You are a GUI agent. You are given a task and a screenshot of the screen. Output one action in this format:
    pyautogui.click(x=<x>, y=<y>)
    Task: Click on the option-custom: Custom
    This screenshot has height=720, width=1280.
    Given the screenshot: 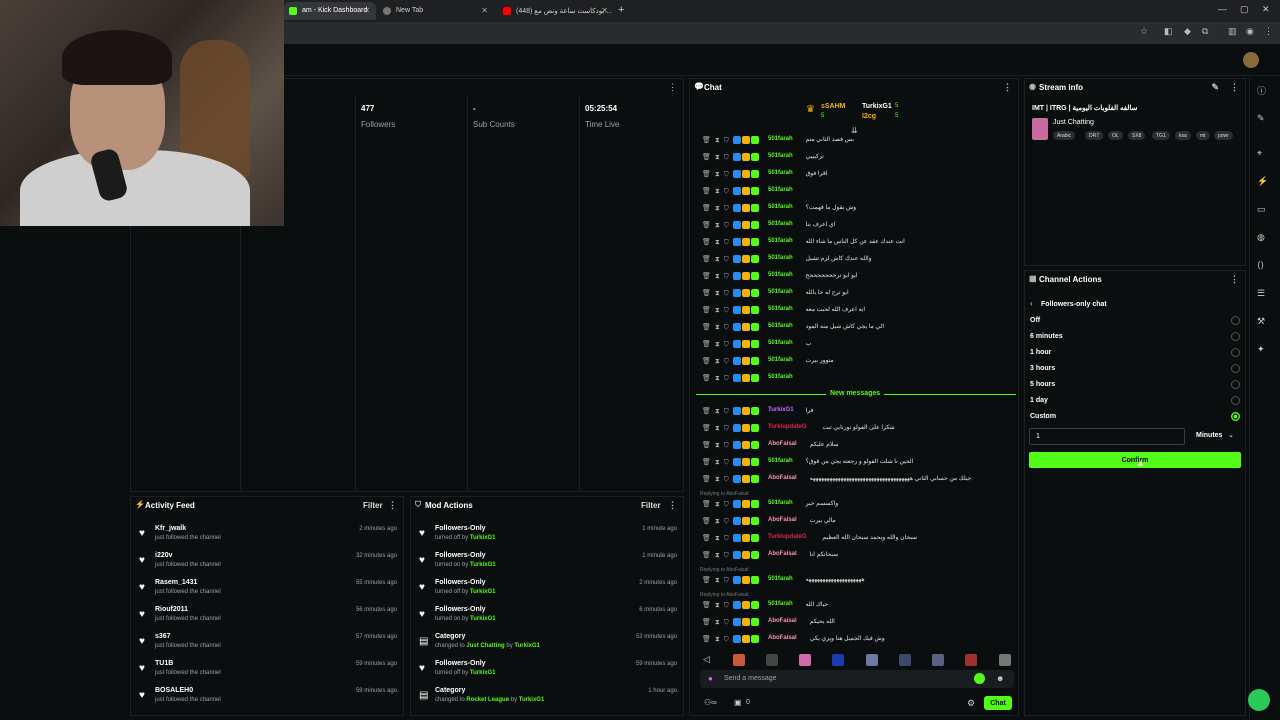 What is the action you would take?
    pyautogui.click(x=1043, y=416)
    